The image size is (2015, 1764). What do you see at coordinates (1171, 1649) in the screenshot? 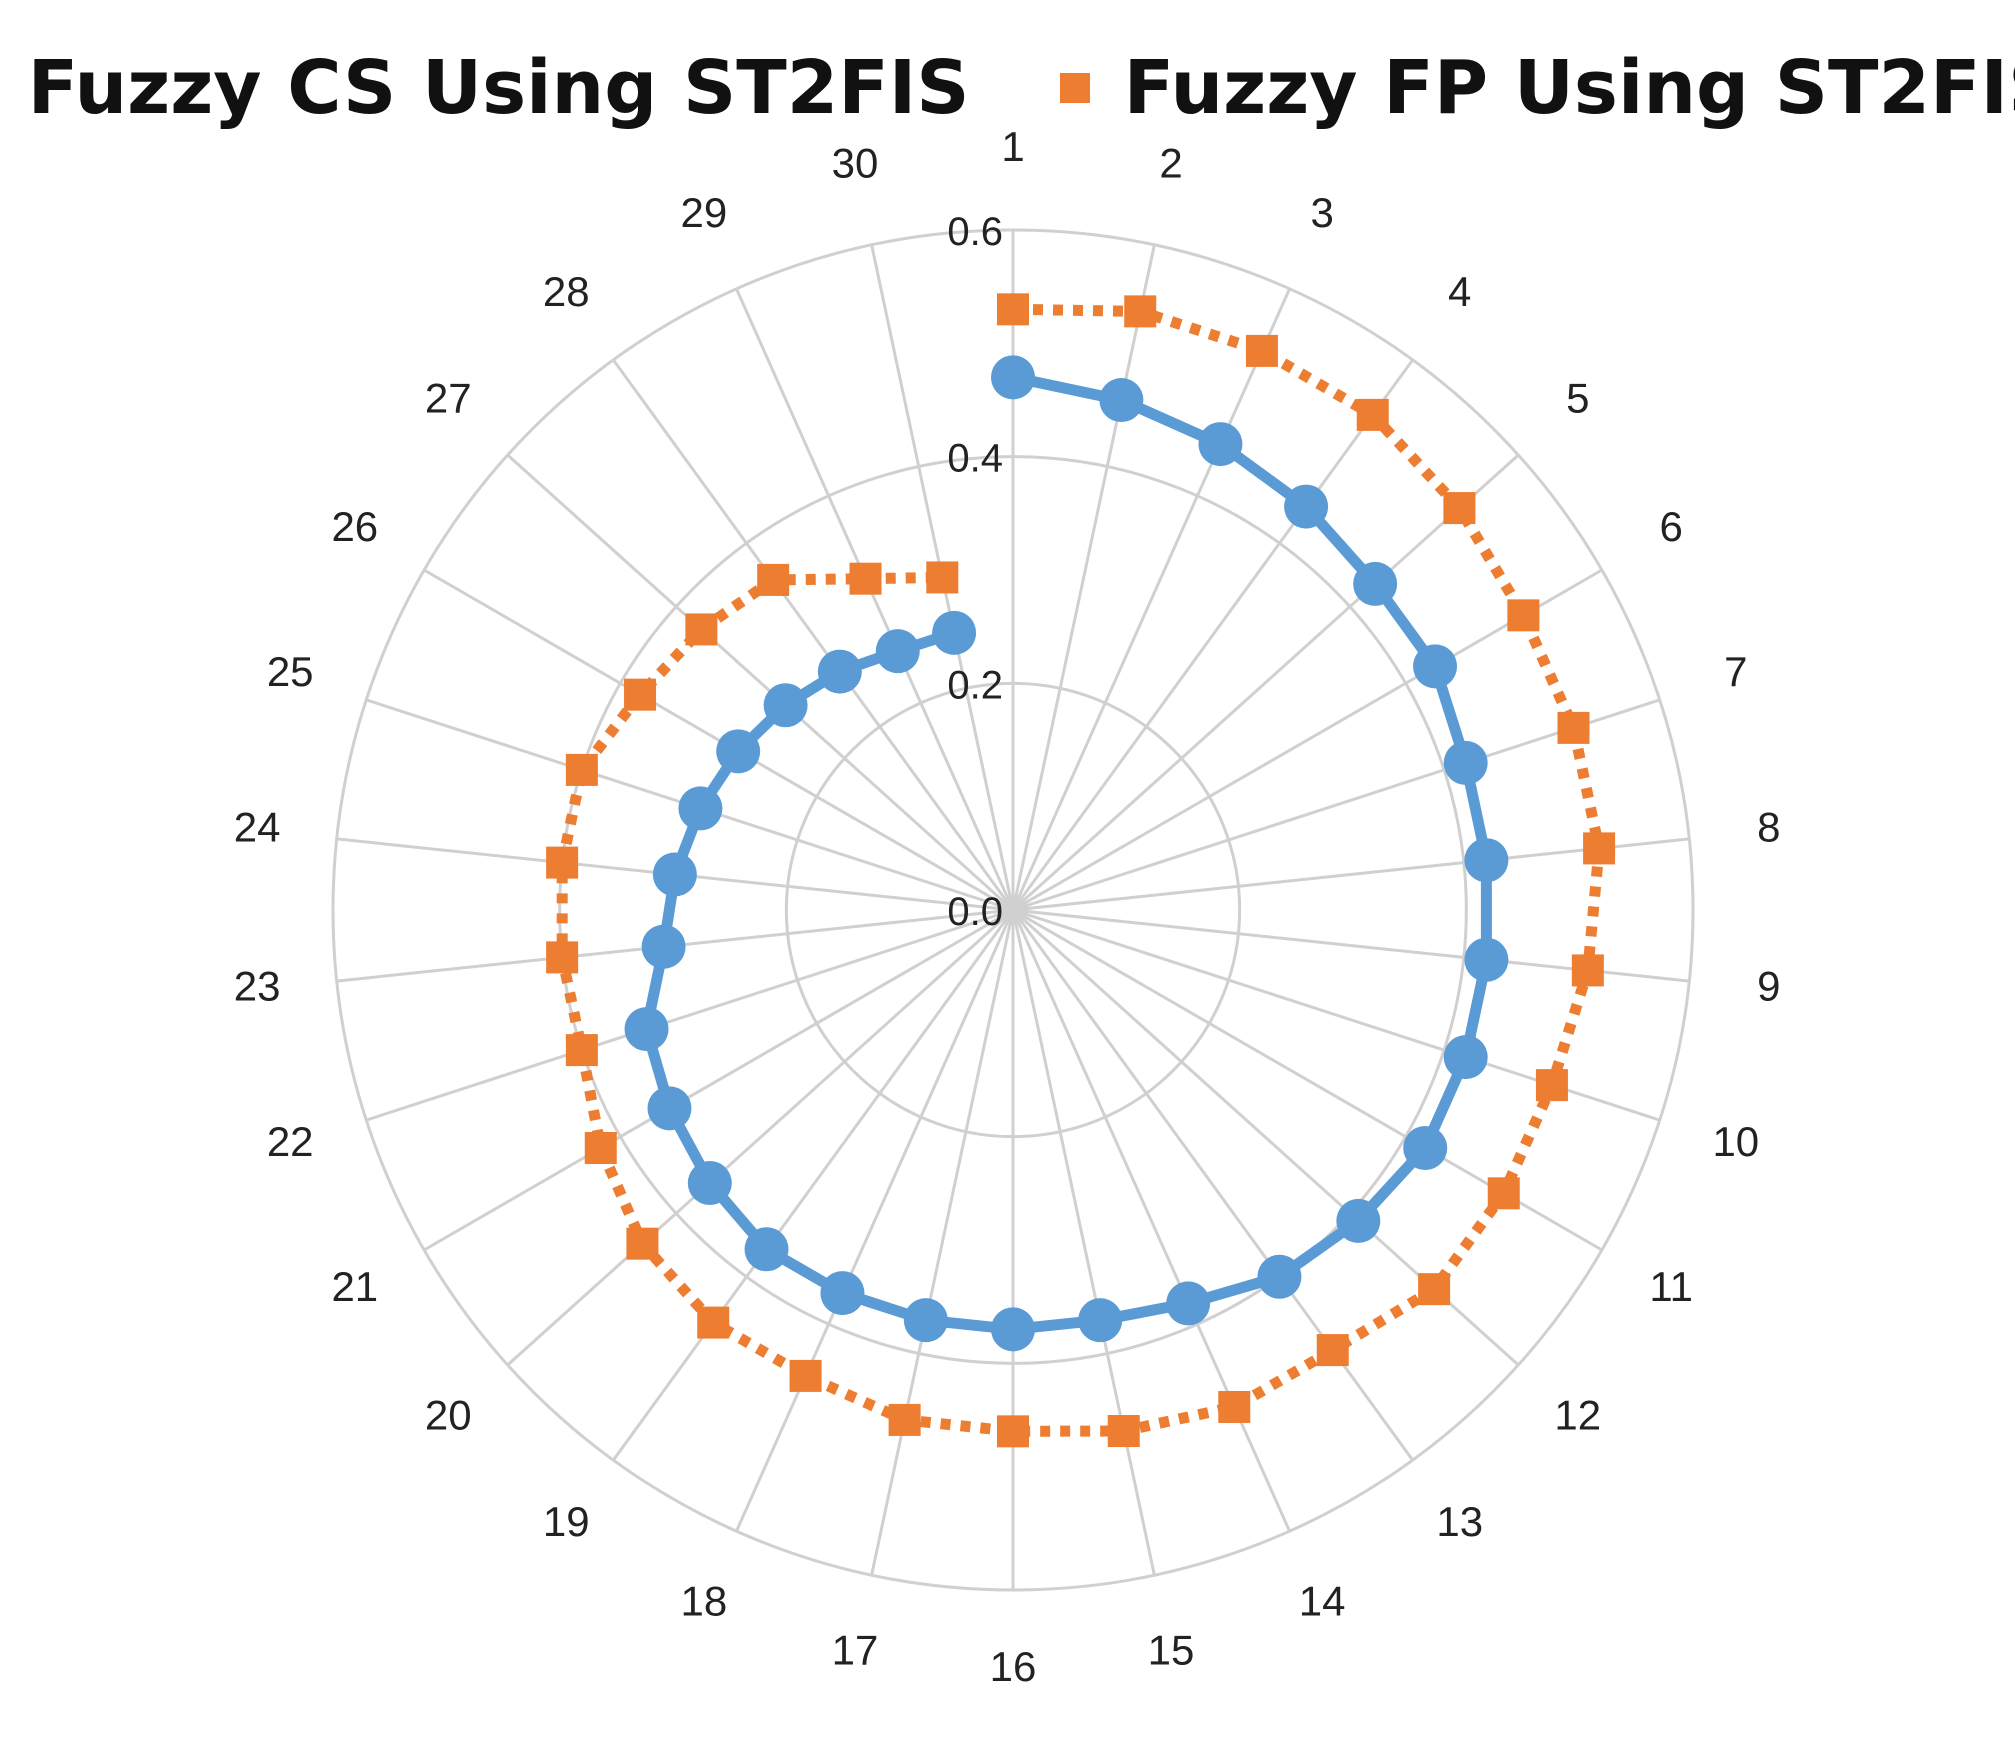
I see `category-label: 15` at bounding box center [1171, 1649].